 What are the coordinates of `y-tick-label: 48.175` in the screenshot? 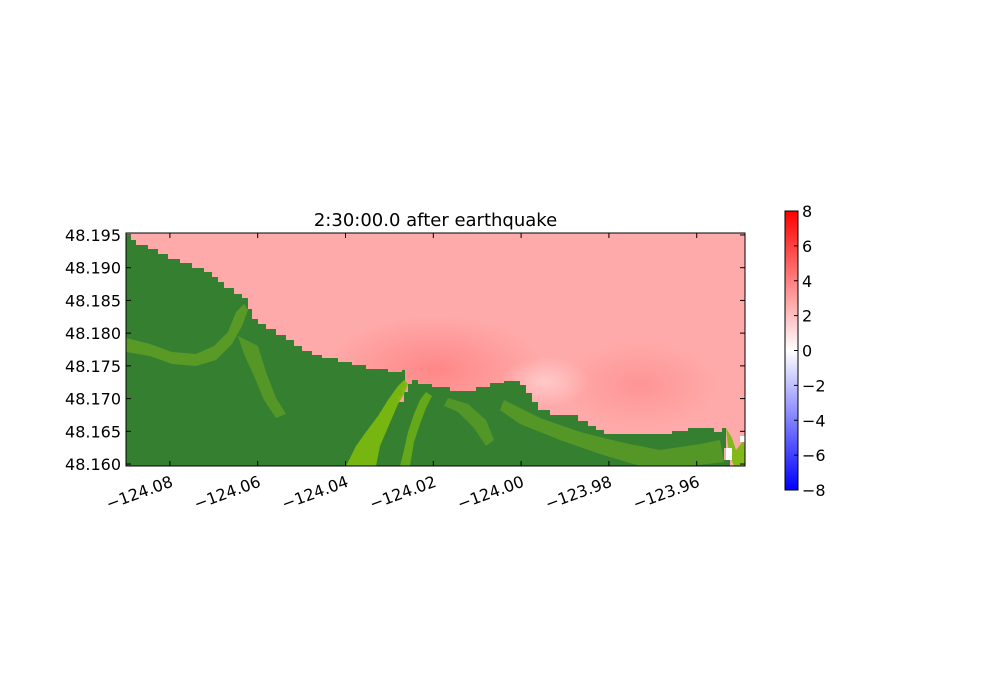 It's located at (93, 366).